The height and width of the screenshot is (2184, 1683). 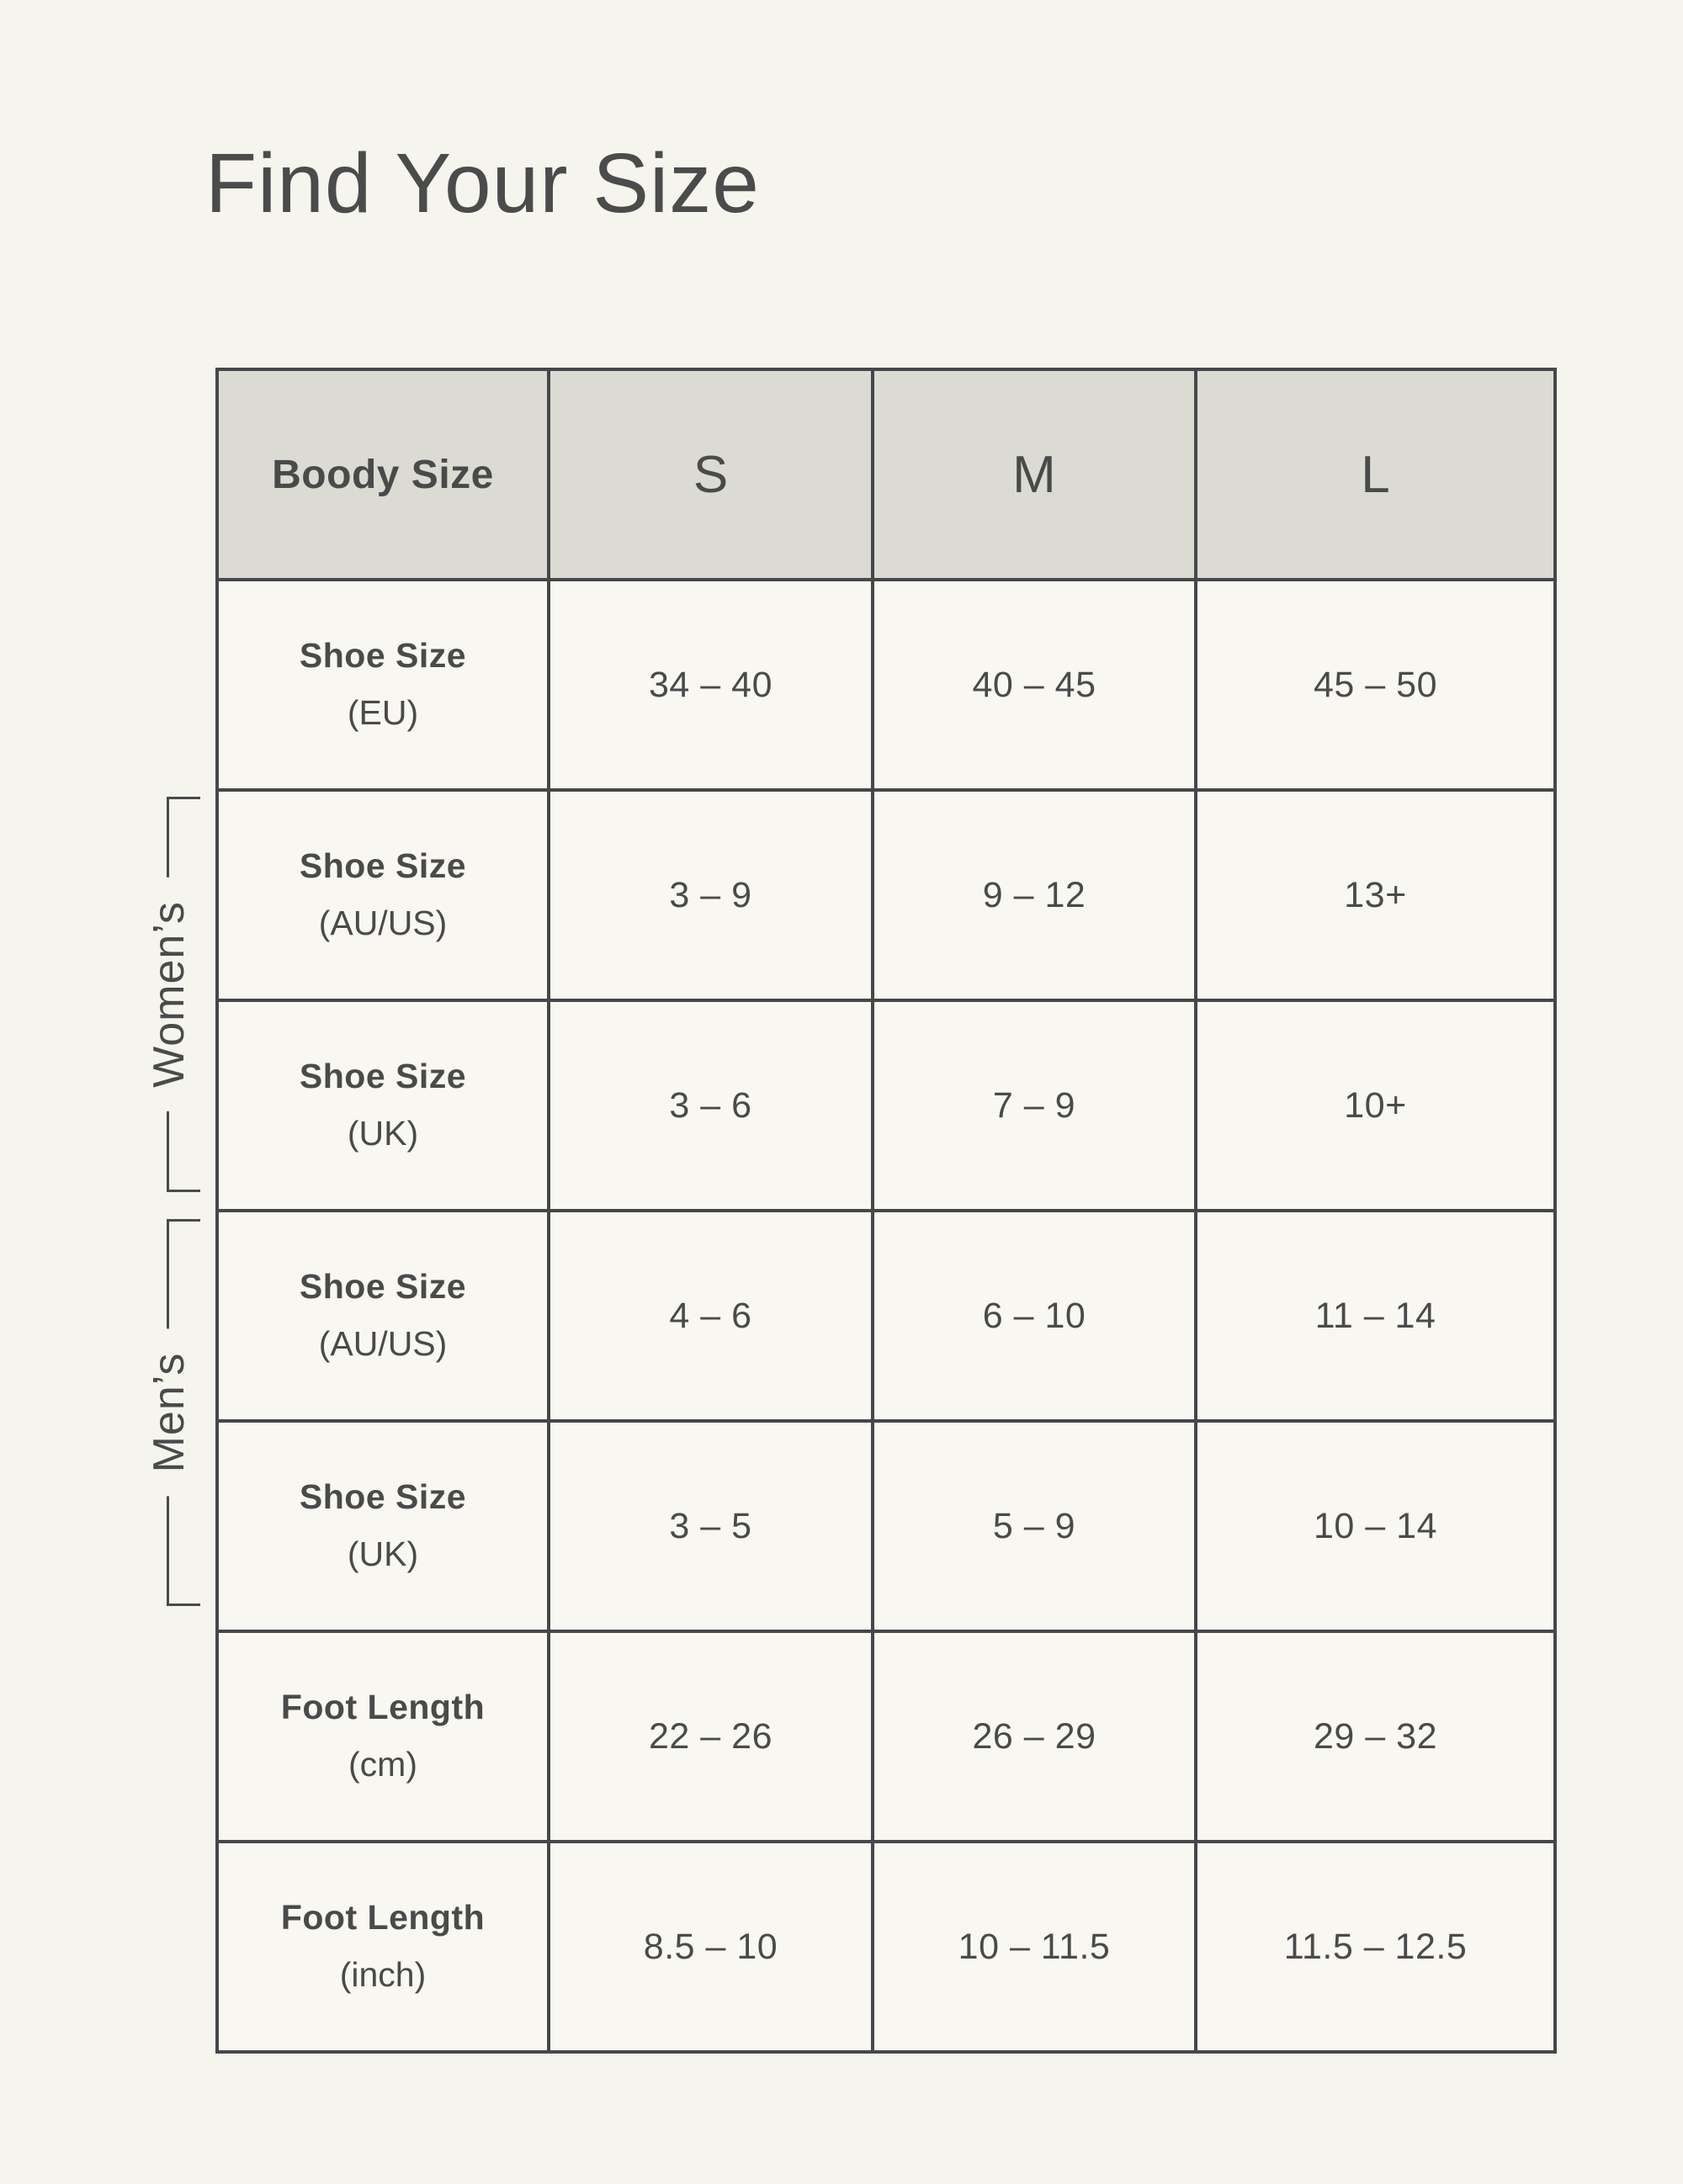 I want to click on size-value-cell: 29 – 32, so click(x=1376, y=1737).